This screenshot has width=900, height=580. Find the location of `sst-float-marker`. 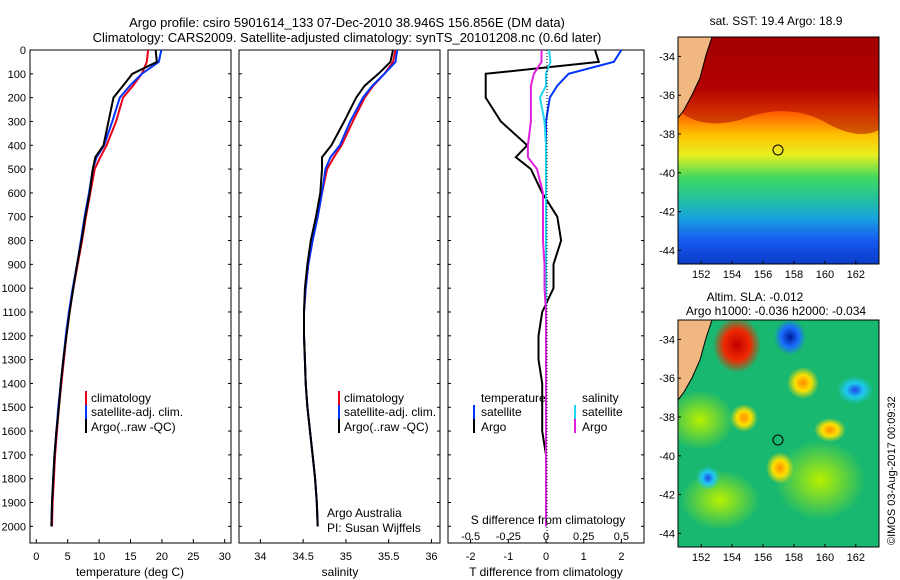

sst-float-marker is located at coordinates (778, 150).